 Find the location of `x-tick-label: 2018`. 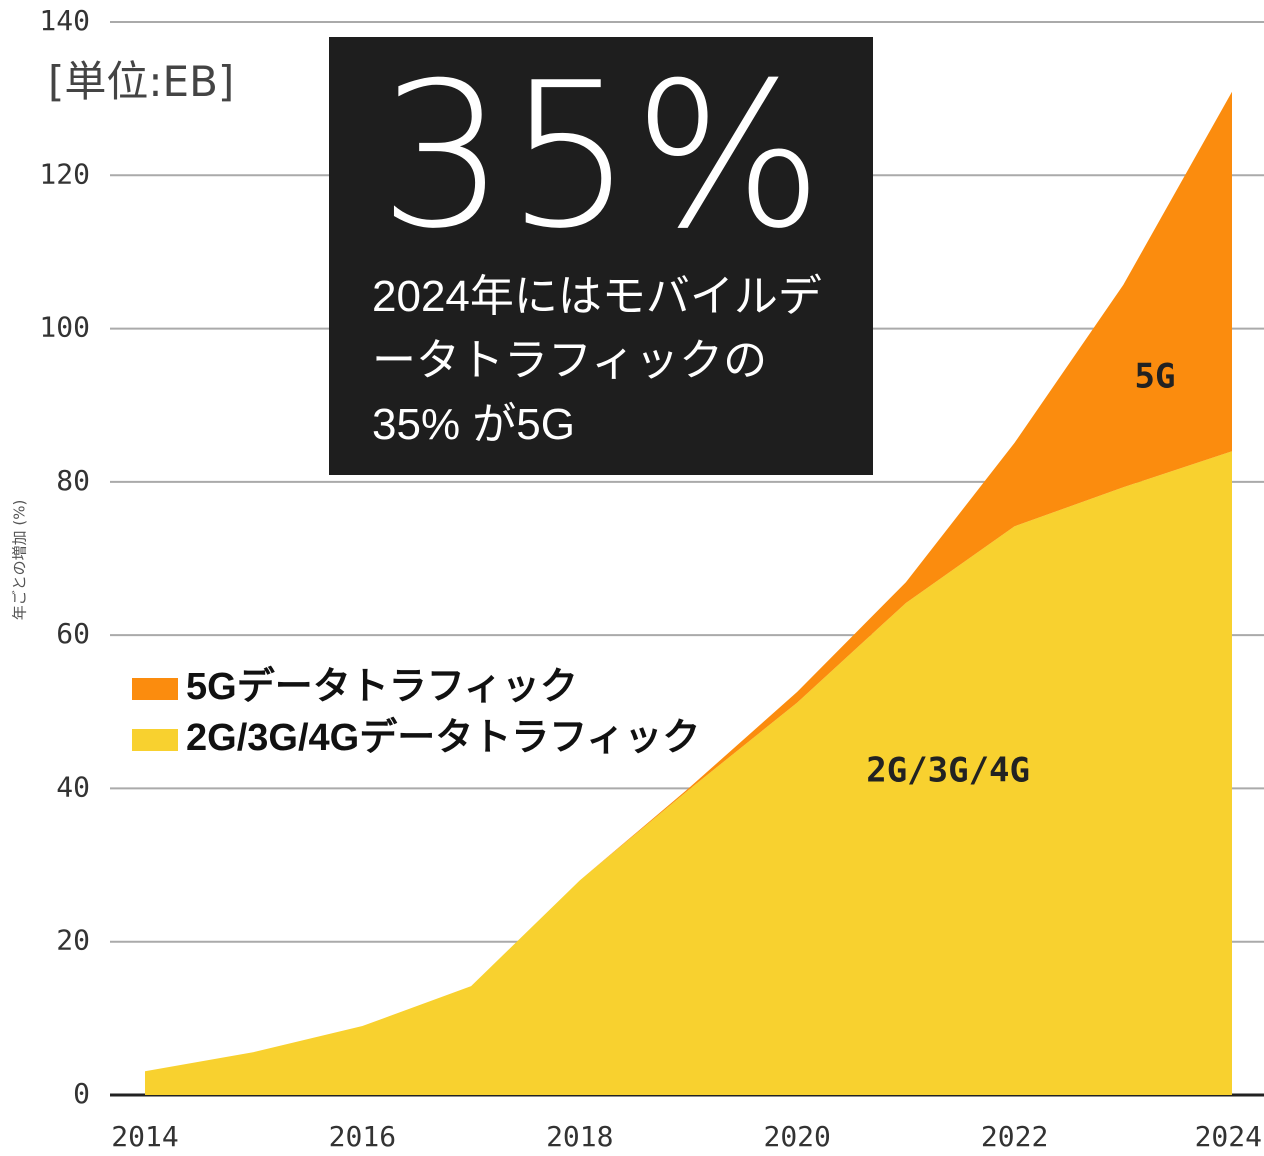

x-tick-label: 2018 is located at coordinates (579, 1136).